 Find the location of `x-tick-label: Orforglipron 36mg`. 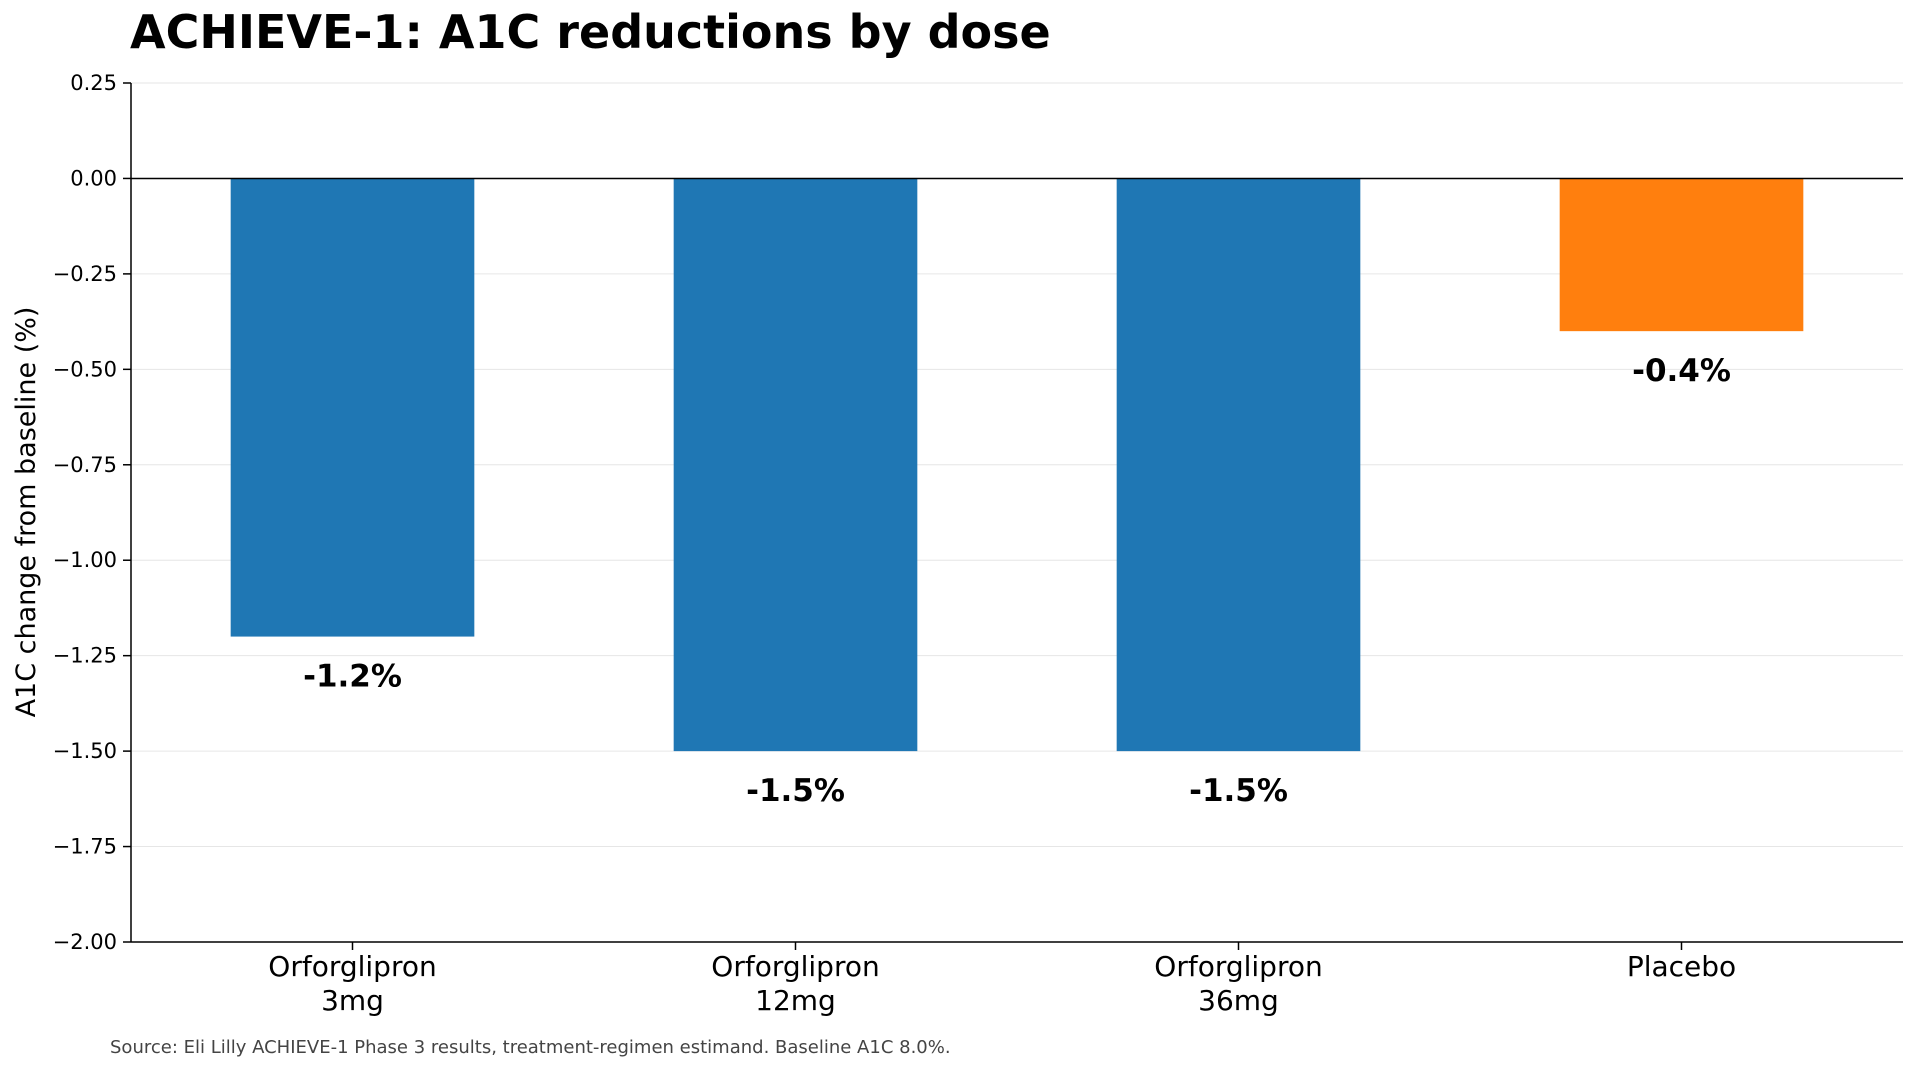

x-tick-label: Orforglipron 36mg is located at coordinates (1238, 983).